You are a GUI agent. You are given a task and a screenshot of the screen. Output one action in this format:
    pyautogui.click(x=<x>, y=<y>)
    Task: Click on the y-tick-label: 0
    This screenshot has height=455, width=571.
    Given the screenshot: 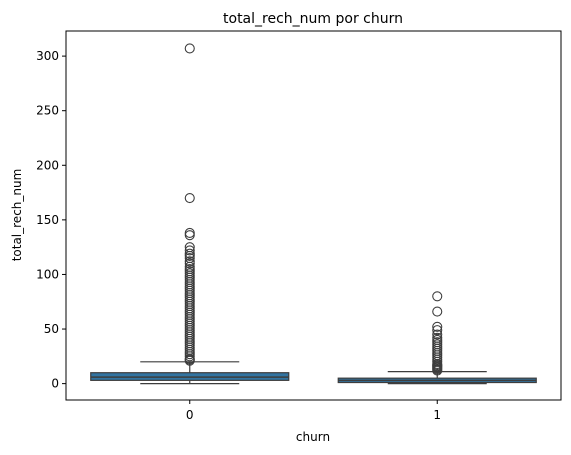 What is the action you would take?
    pyautogui.click(x=55, y=384)
    